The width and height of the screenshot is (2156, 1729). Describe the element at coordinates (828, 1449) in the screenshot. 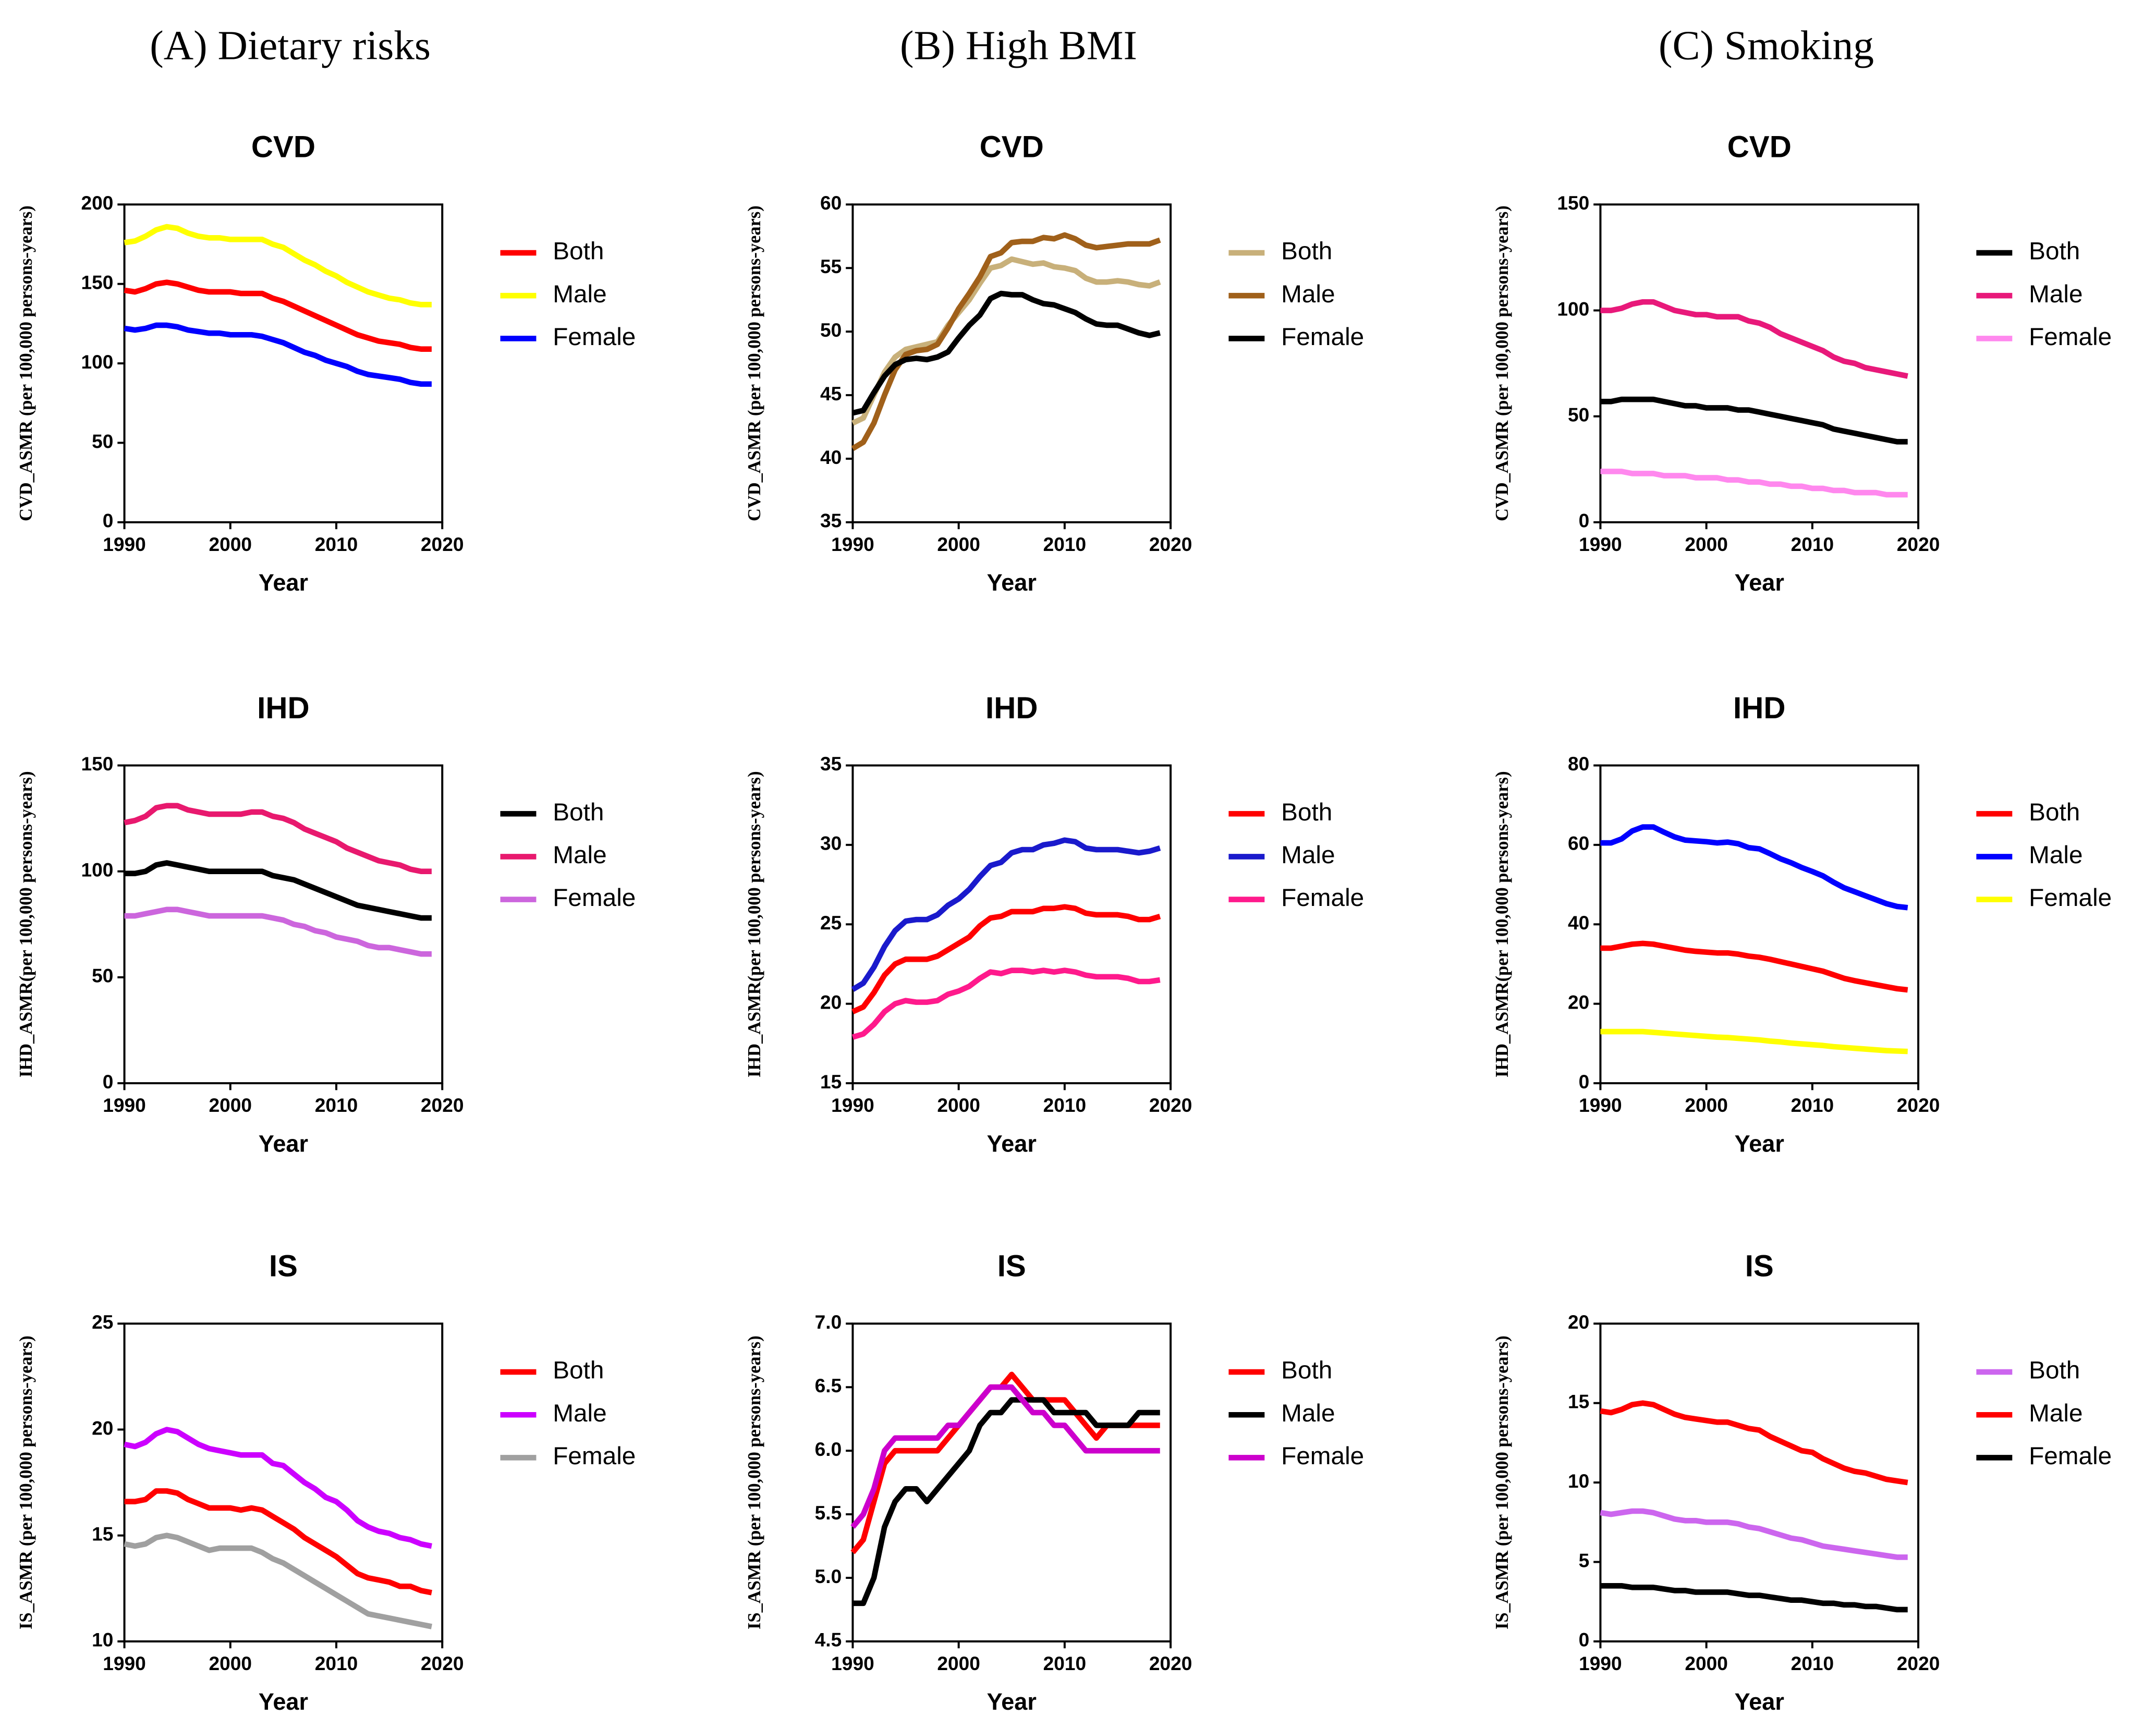

I see `y-tick-label: 6.0` at that location.